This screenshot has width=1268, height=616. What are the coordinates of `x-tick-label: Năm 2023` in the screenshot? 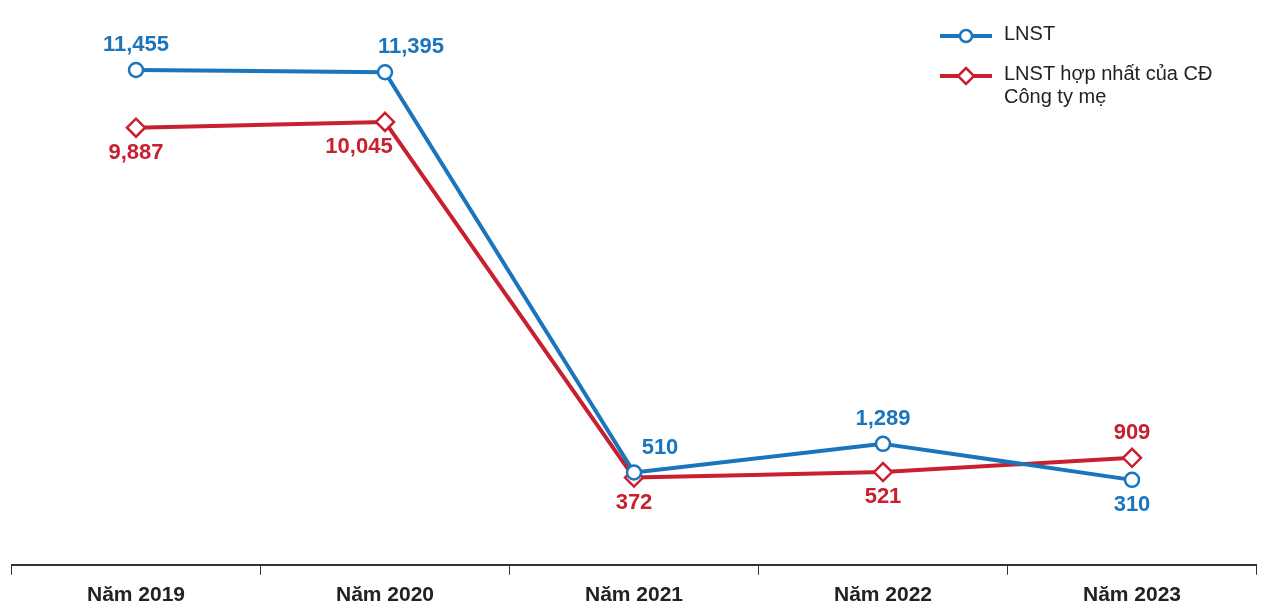 It's located at (1132, 594).